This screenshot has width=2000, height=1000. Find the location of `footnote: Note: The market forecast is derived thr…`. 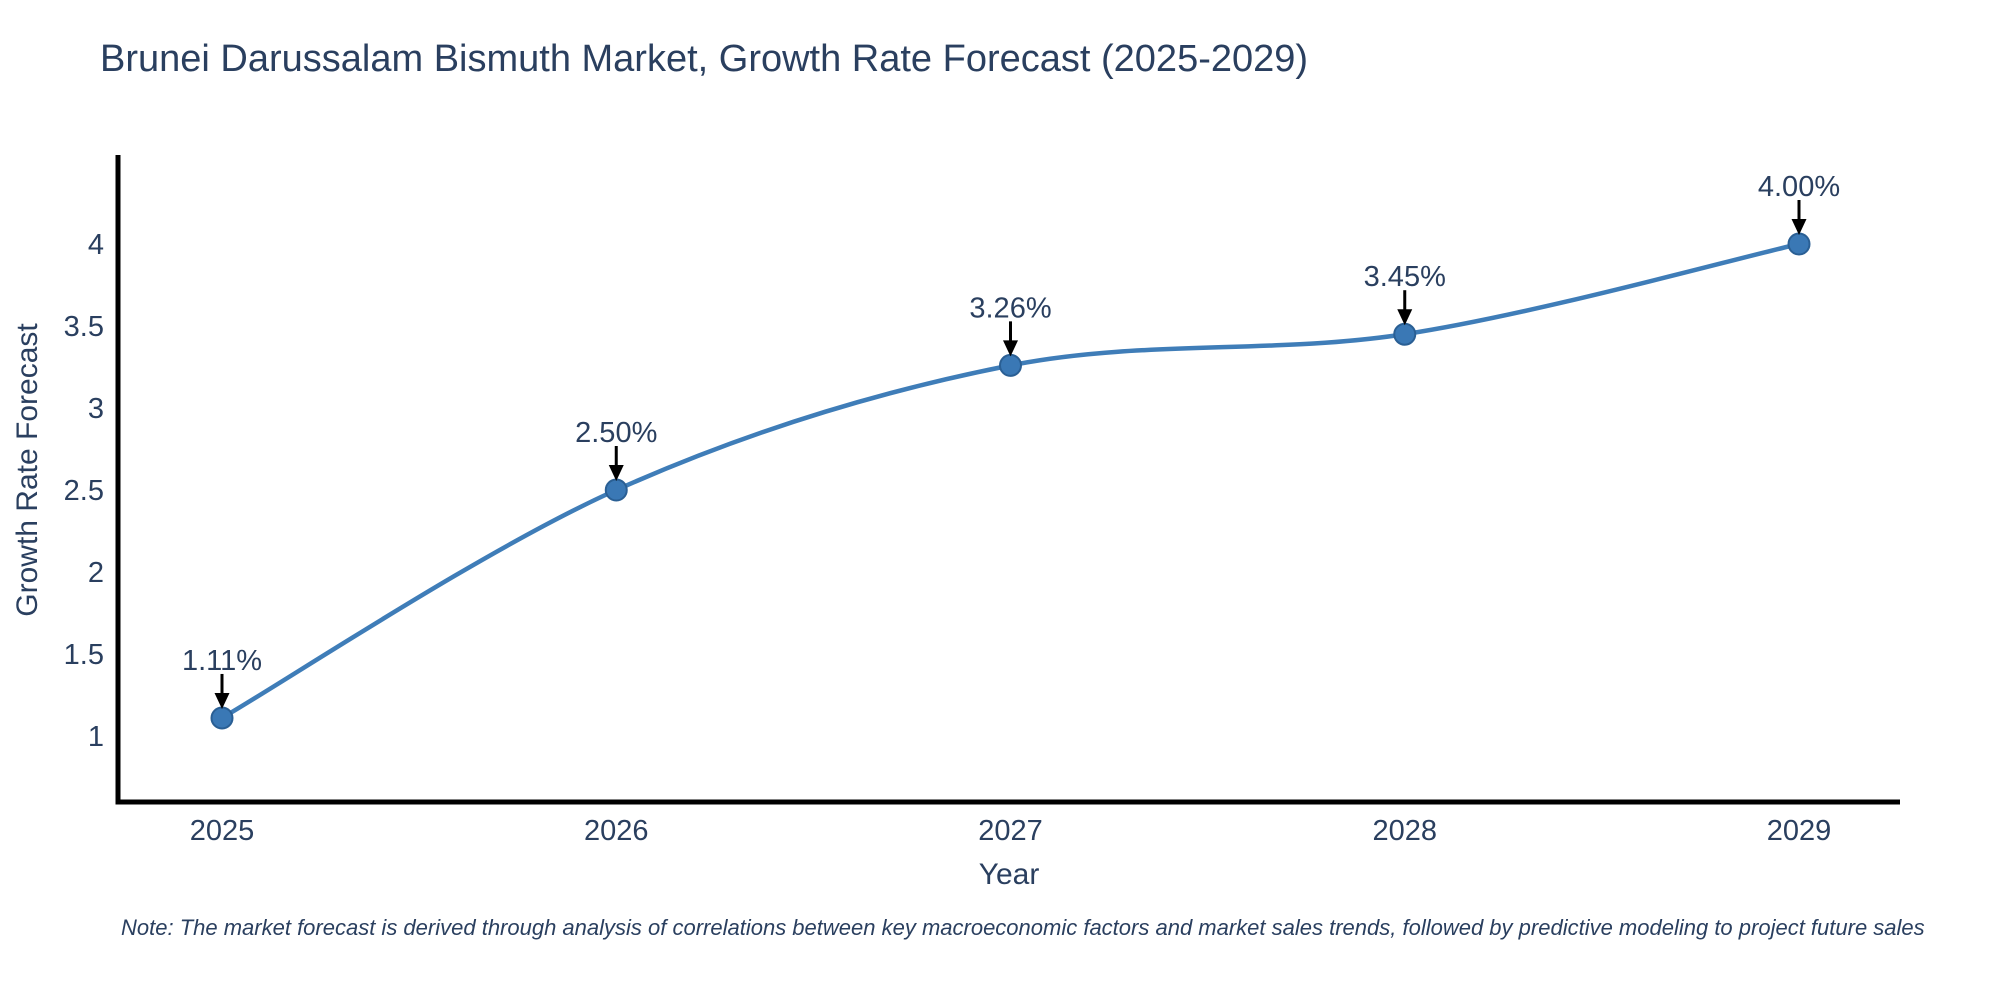

footnote: Note: The market forecast is derived thr… is located at coordinates (1023, 927).